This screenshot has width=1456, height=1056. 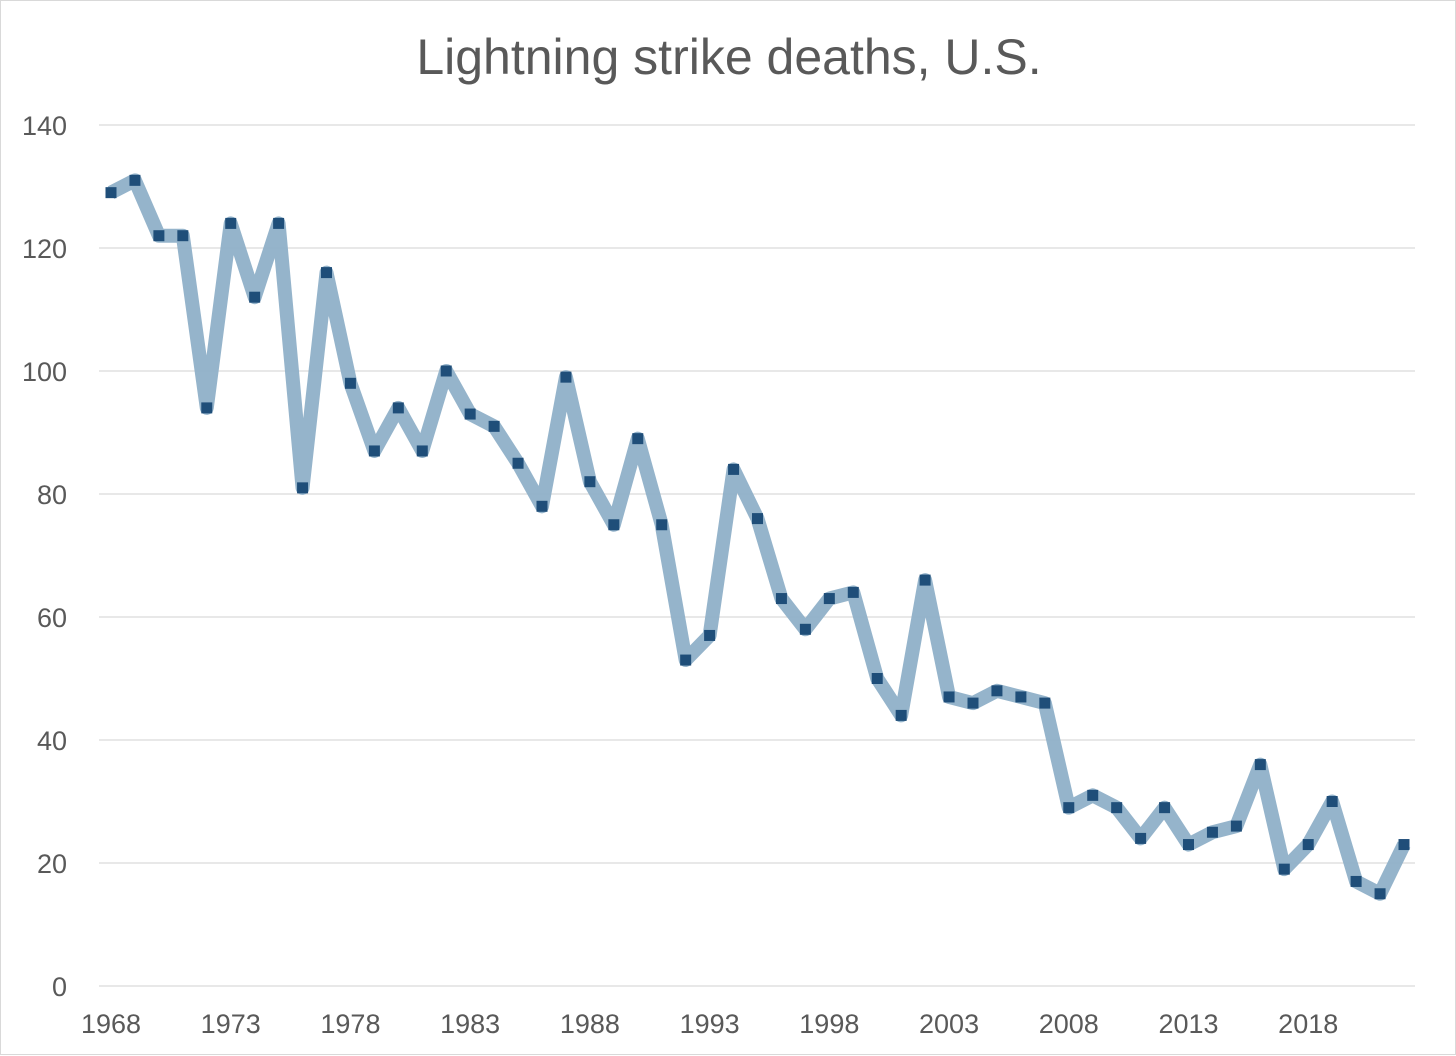 I want to click on x-tick-label: 2008, so click(x=1069, y=1024).